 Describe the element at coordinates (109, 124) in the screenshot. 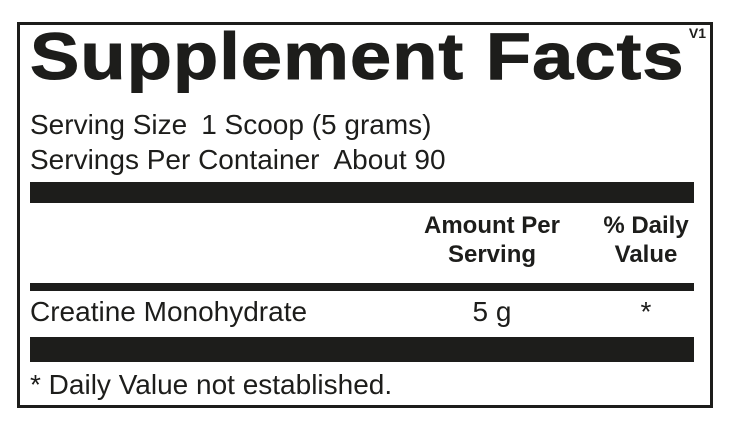

I see `serving-size-label: Serving Size` at that location.